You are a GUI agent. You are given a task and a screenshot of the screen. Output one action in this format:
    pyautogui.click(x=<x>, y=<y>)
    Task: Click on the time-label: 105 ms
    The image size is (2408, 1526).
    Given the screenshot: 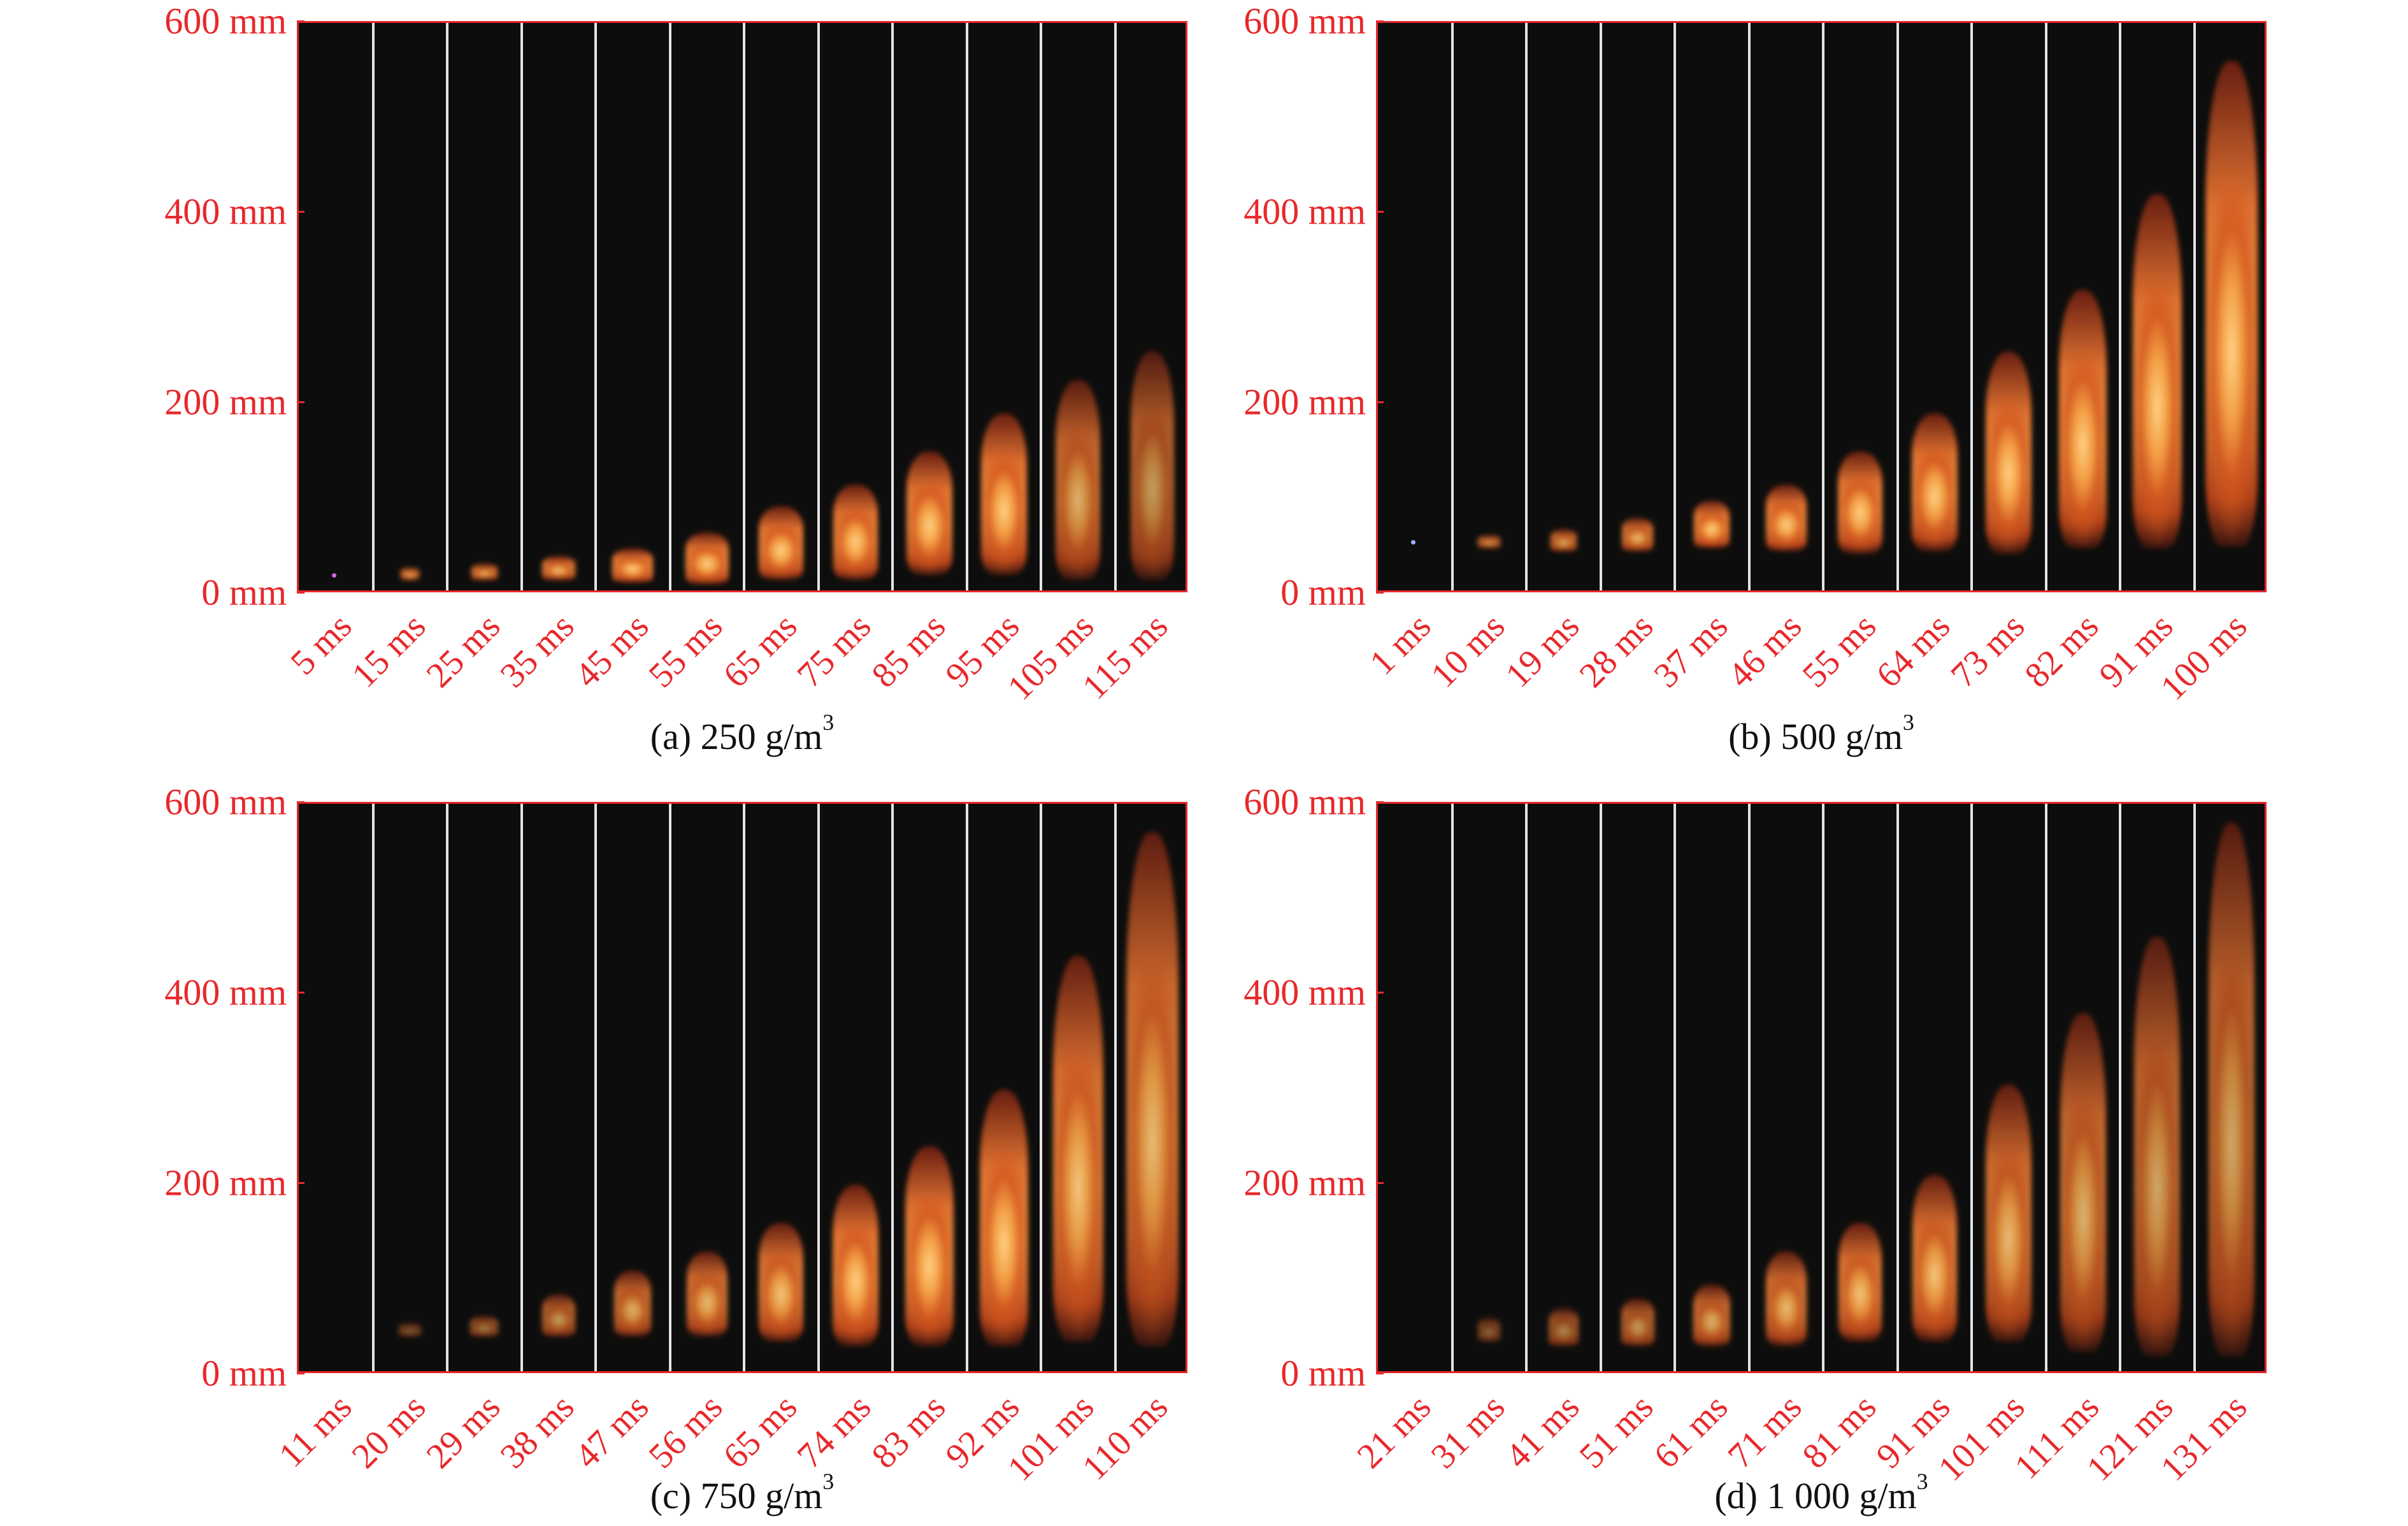 What is the action you would take?
    pyautogui.click(x=1051, y=657)
    